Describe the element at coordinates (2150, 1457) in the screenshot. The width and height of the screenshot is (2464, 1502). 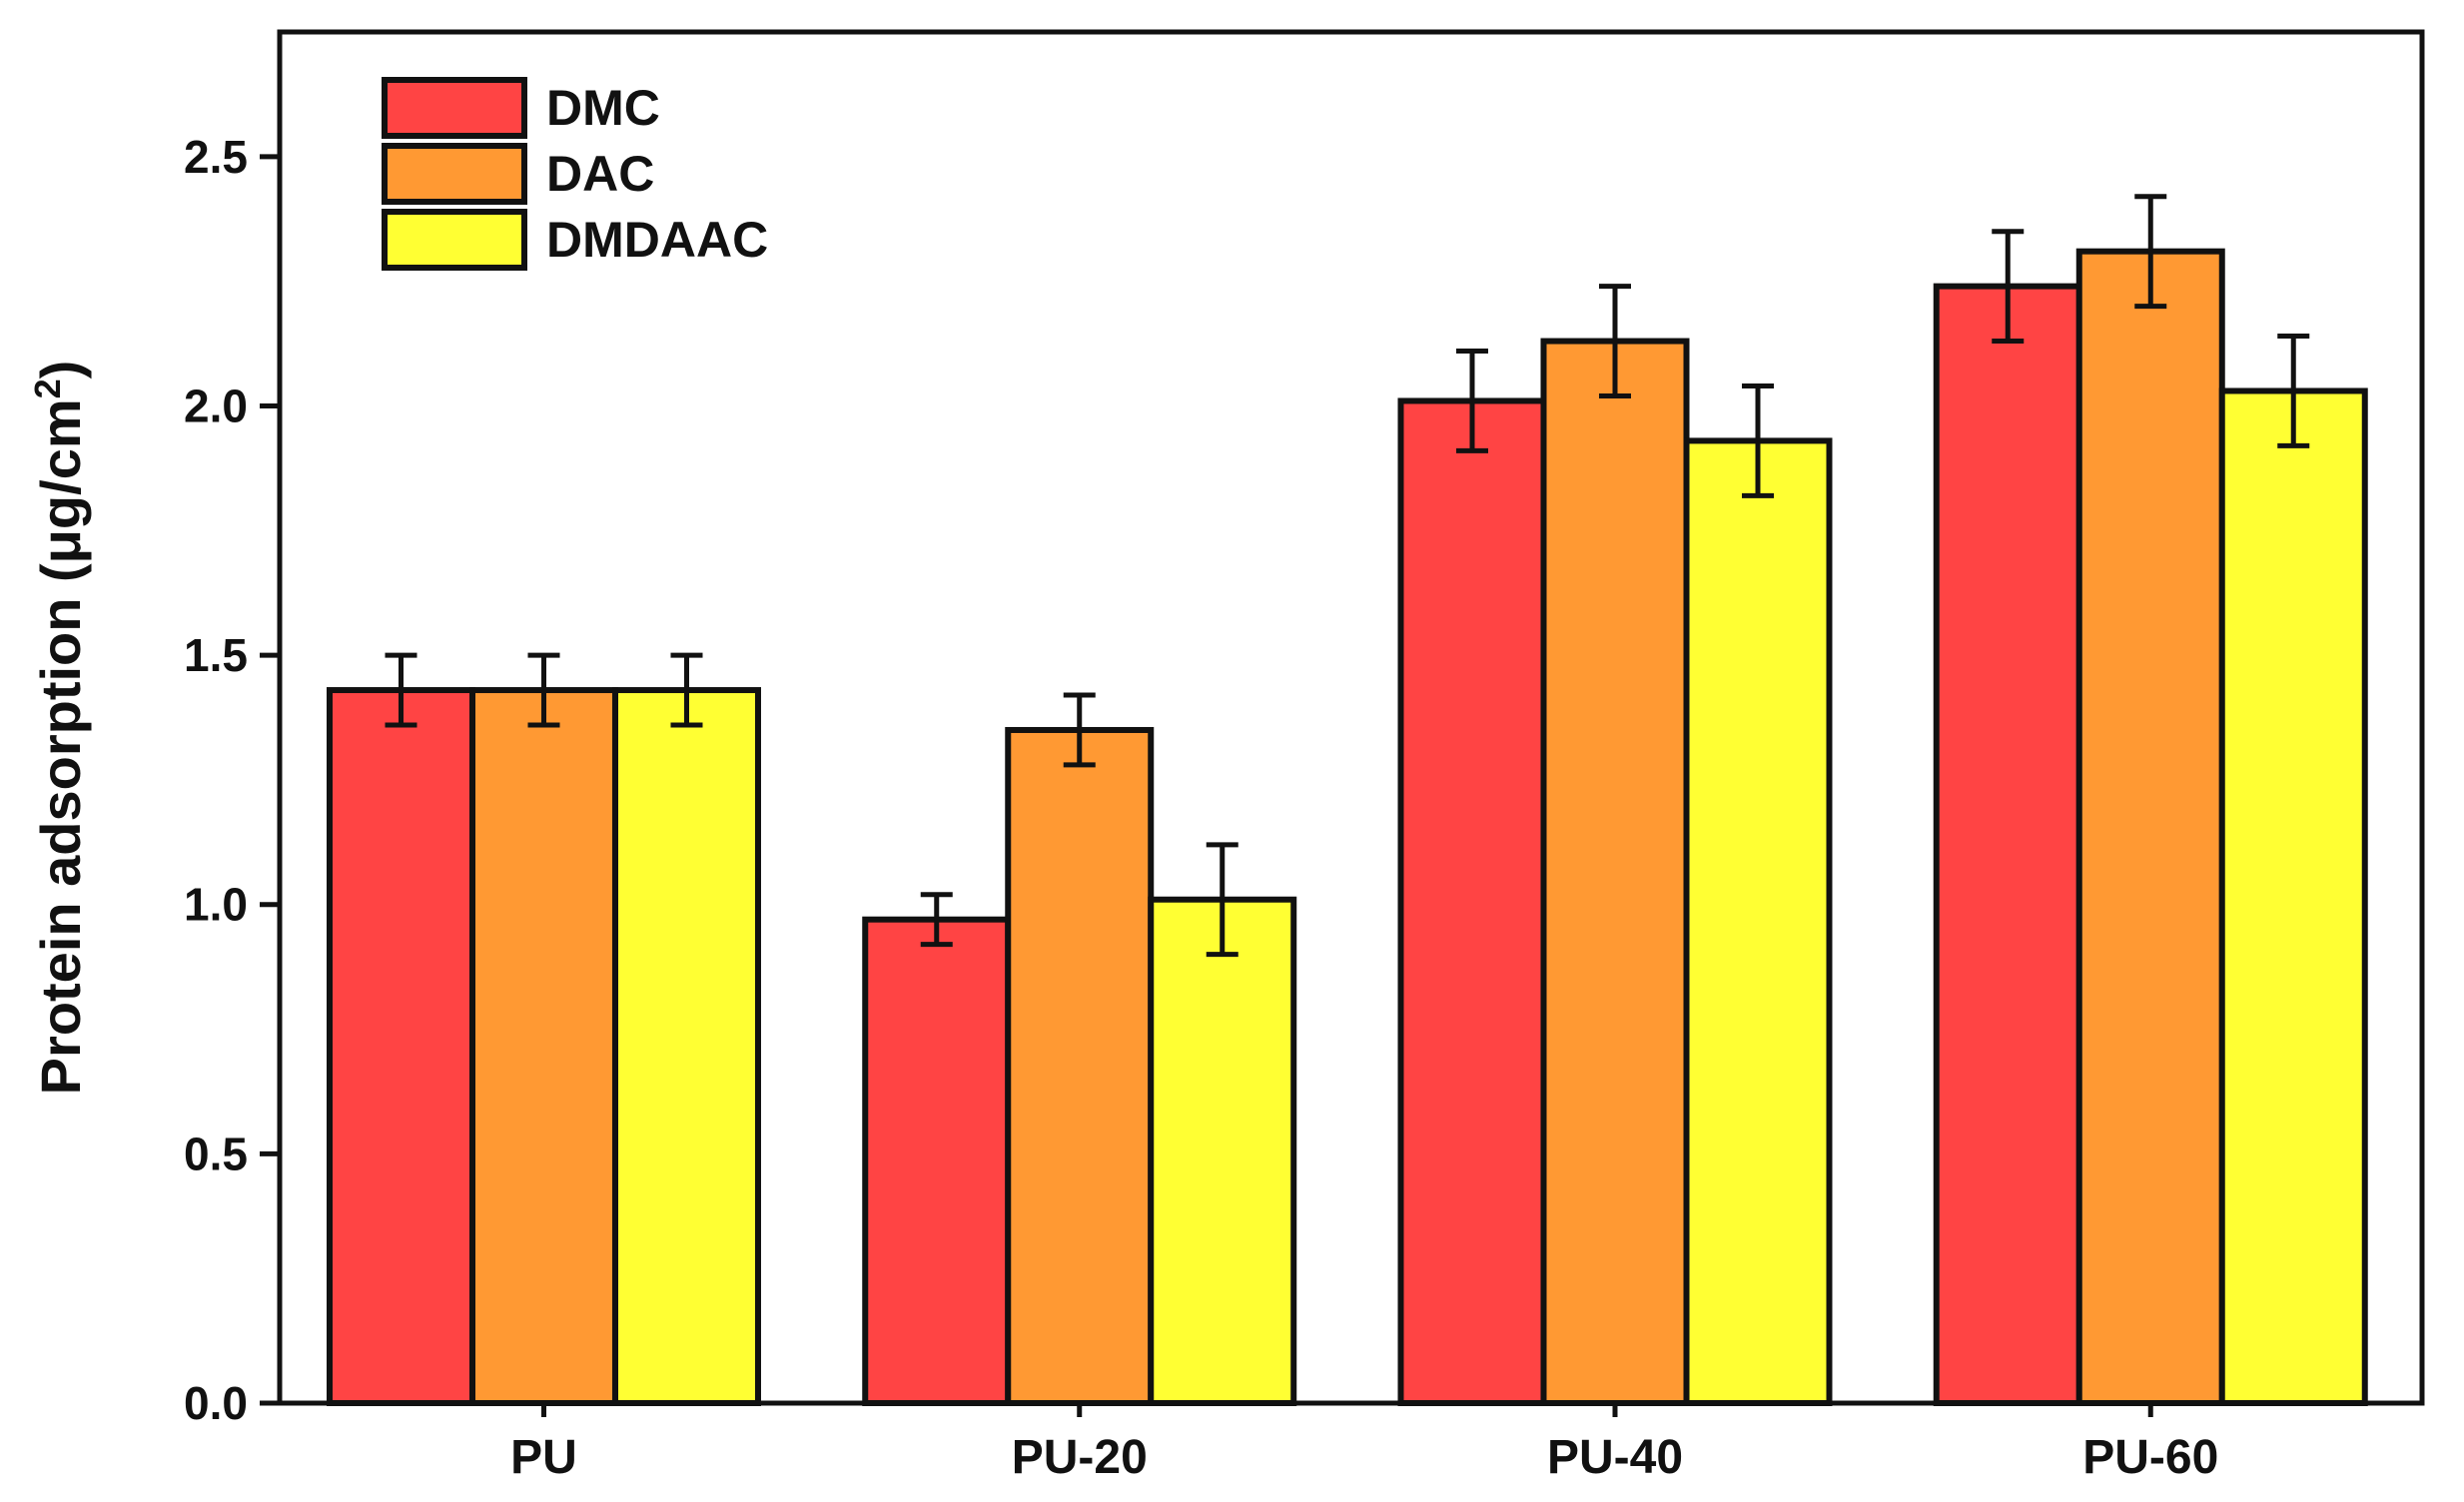
I see `x-category-label: PU-60` at that location.